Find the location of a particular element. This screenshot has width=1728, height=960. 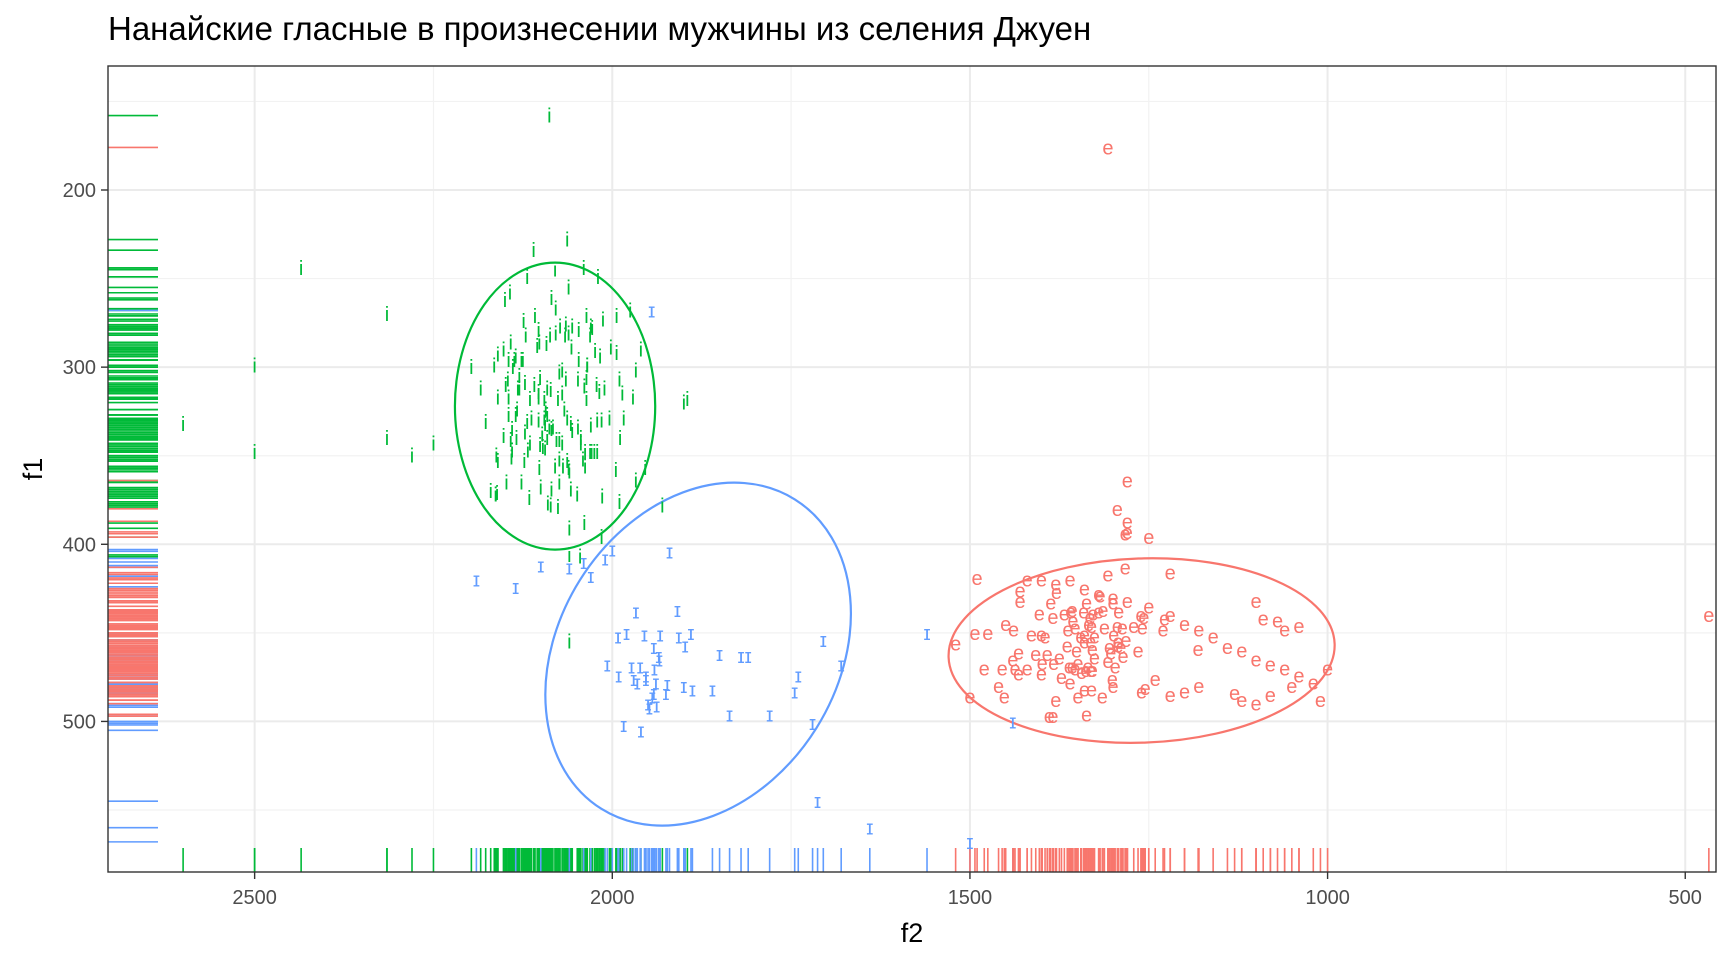

x-axis-label: f2 is located at coordinates (912, 933).